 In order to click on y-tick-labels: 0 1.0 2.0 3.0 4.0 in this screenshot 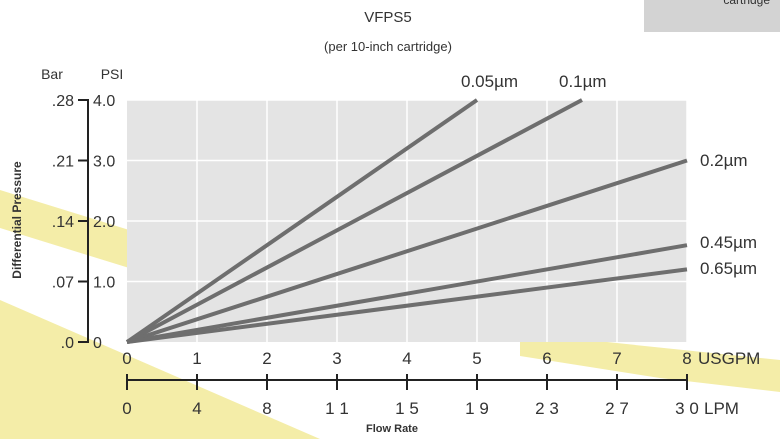, I will do `click(104, 222)`.